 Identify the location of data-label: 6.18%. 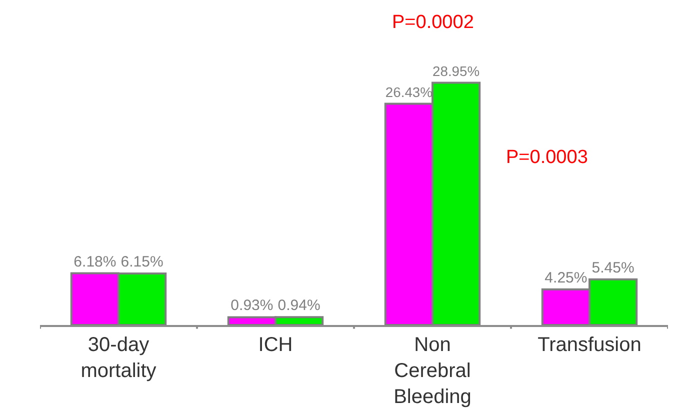
(95, 261).